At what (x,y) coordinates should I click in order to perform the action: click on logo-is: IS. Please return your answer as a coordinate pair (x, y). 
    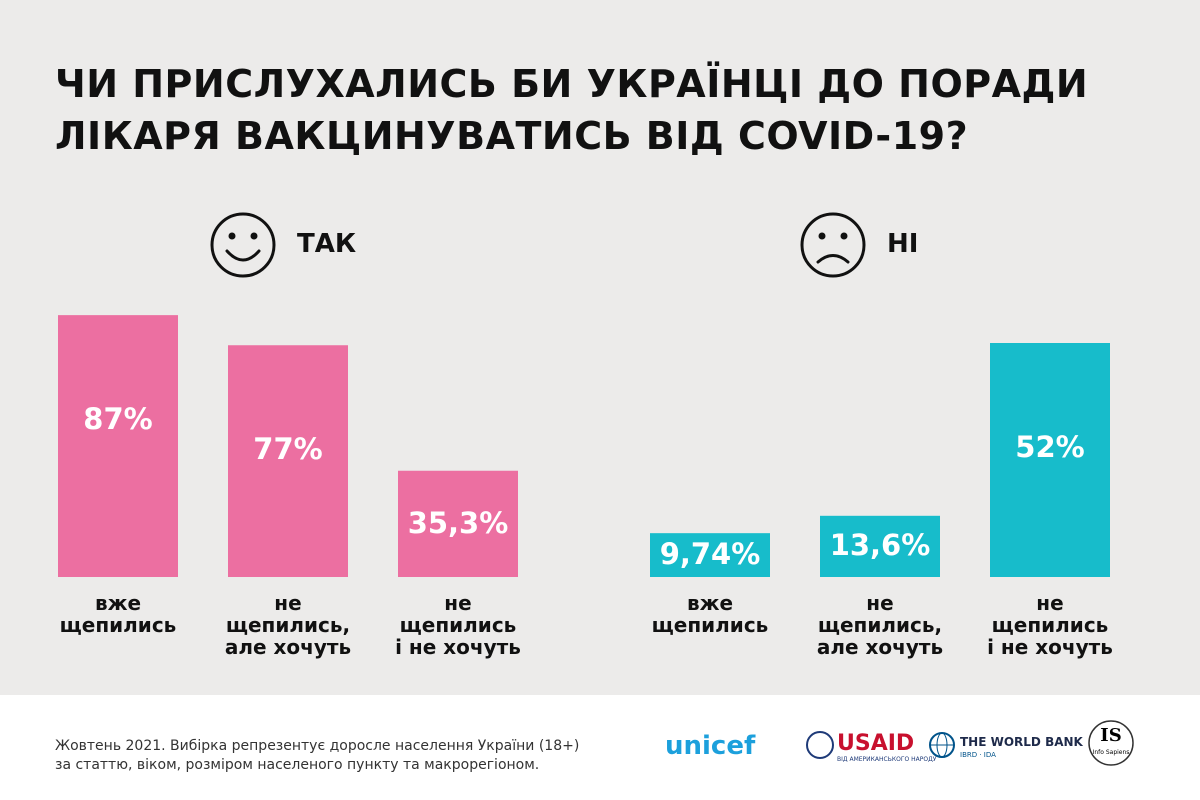
    Looking at the image, I should click on (1111, 735).